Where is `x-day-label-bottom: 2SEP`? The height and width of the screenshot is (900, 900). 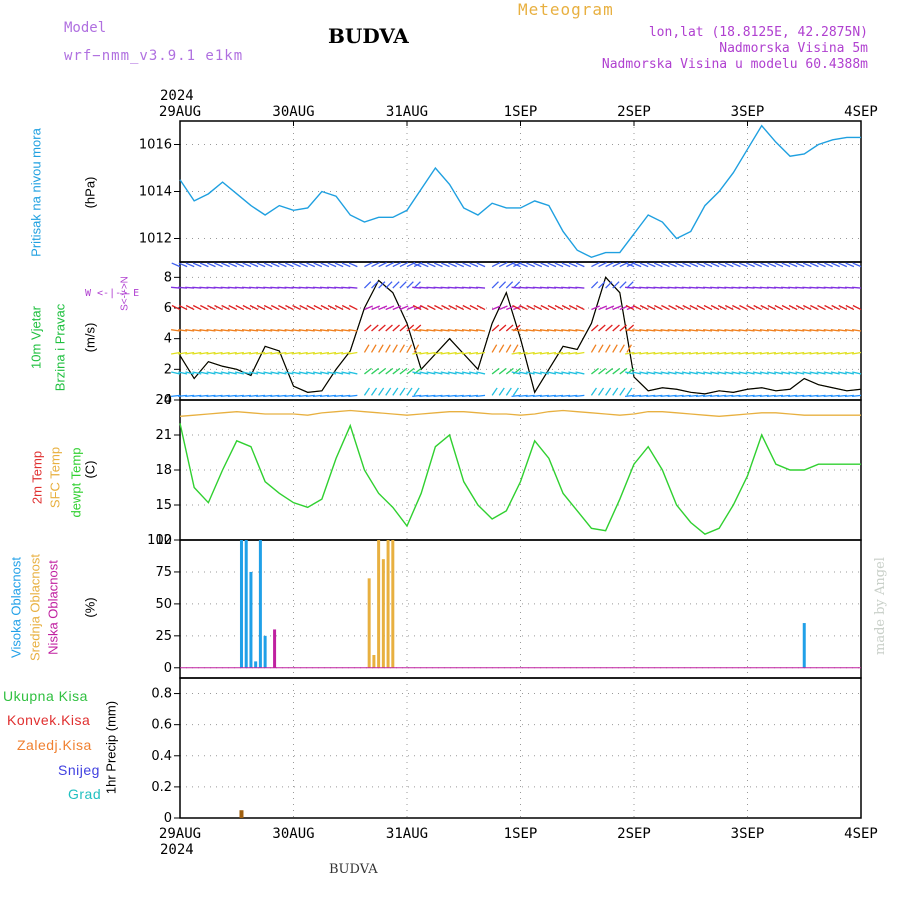
x-day-label-bottom: 2SEP is located at coordinates (634, 834).